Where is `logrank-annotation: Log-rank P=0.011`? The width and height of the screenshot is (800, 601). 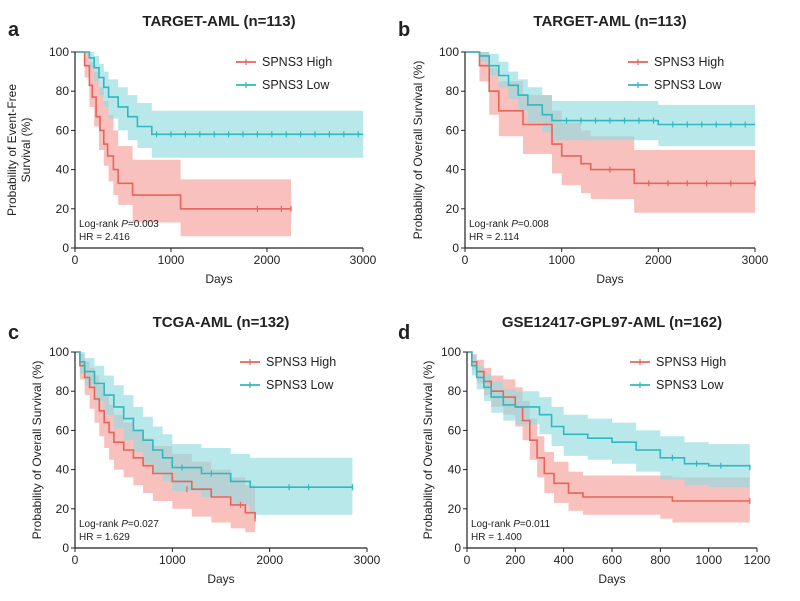 logrank-annotation: Log-rank P=0.011 is located at coordinates (510, 524).